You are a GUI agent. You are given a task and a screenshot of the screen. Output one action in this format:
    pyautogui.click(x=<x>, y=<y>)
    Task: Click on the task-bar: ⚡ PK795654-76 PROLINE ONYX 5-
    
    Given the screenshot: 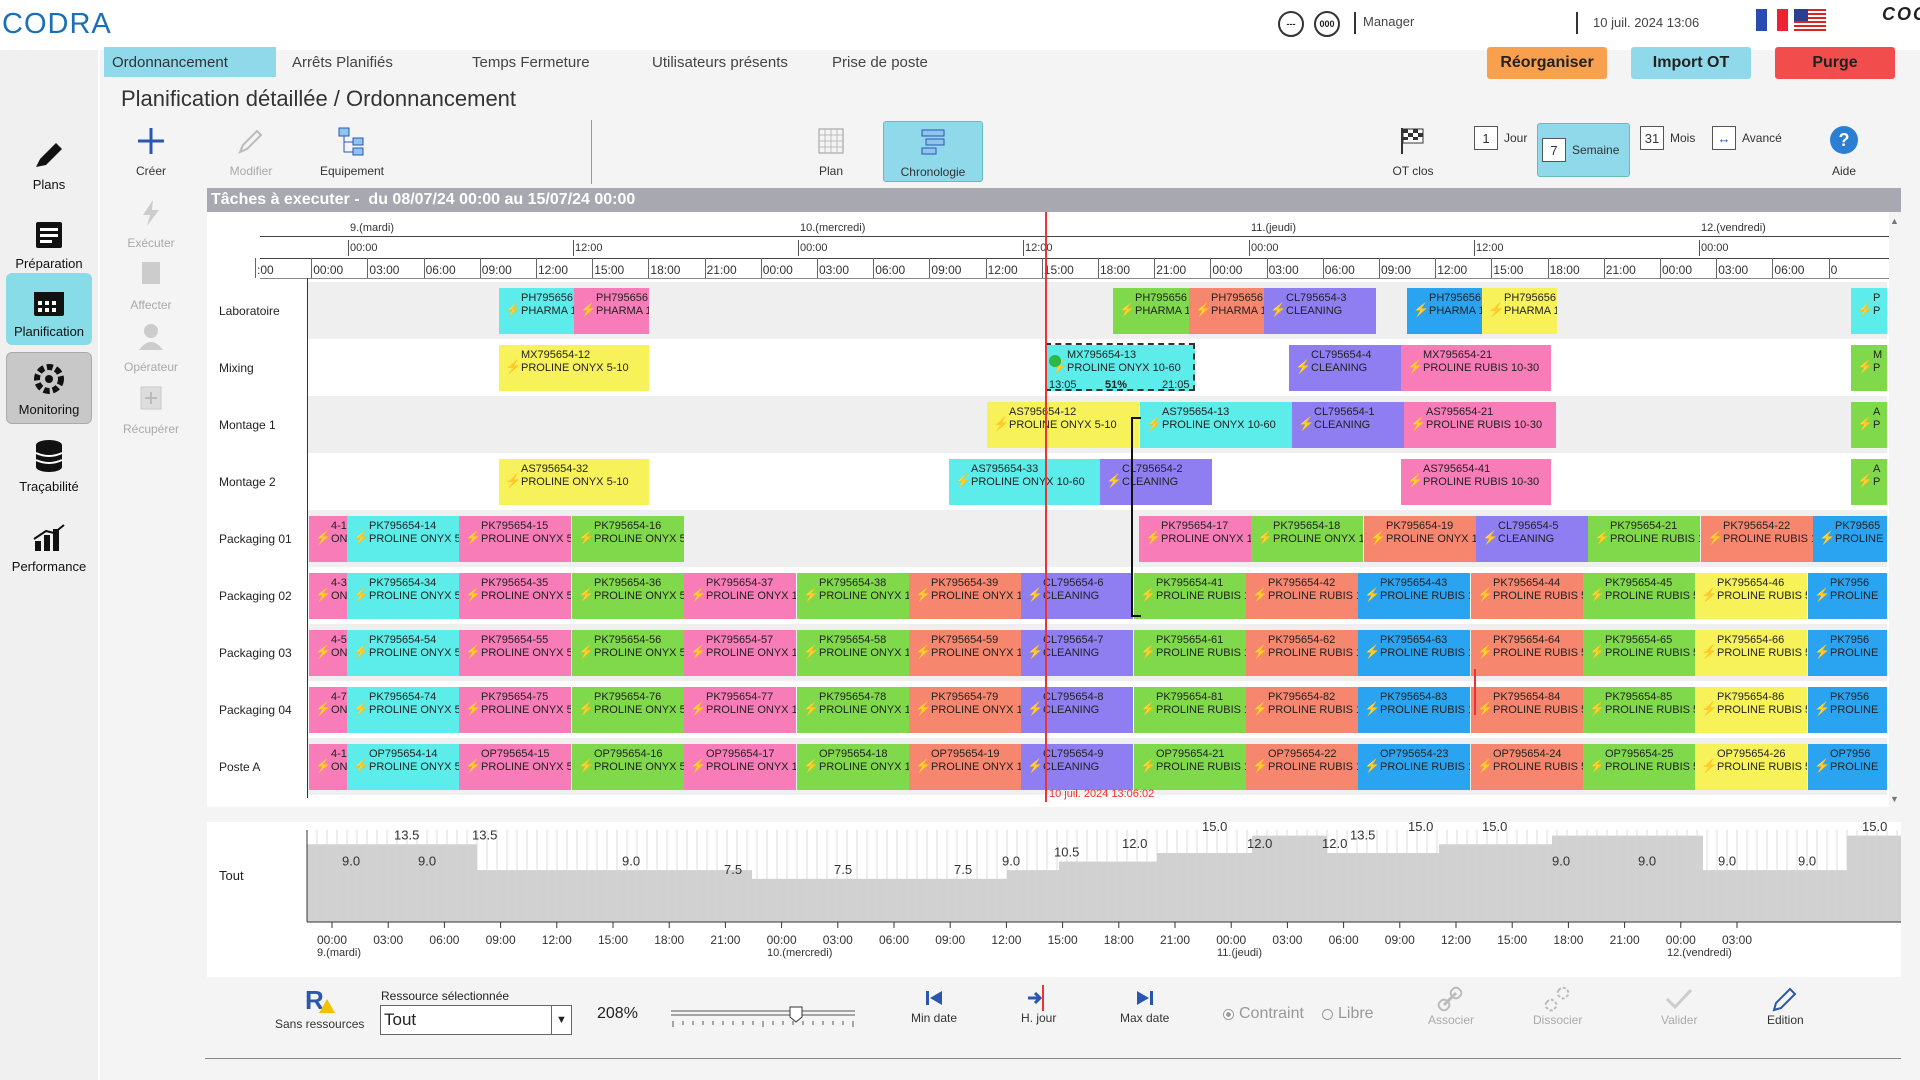 What is the action you would take?
    pyautogui.click(x=628, y=710)
    